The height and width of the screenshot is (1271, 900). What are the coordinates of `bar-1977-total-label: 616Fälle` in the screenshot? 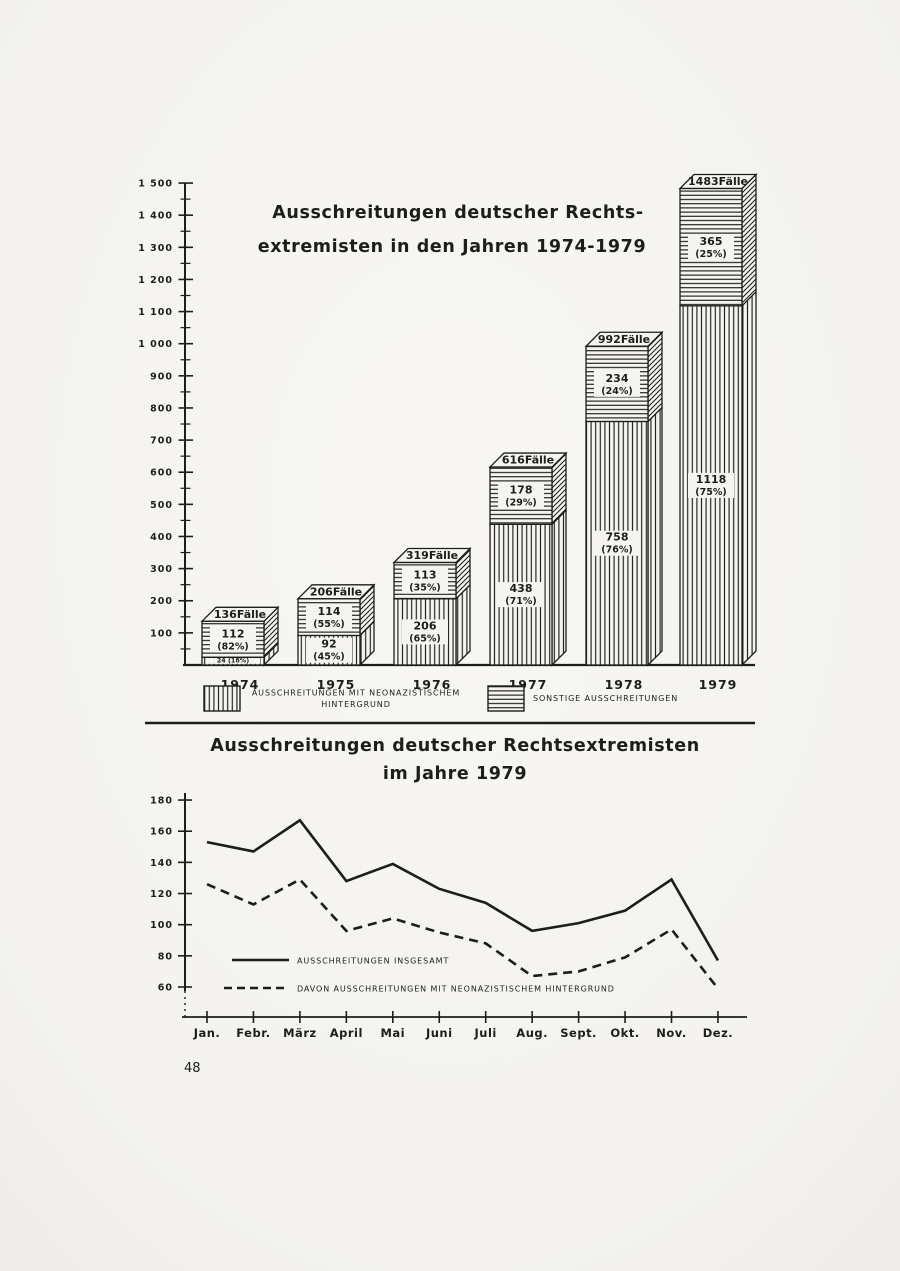 It's located at (528, 460).